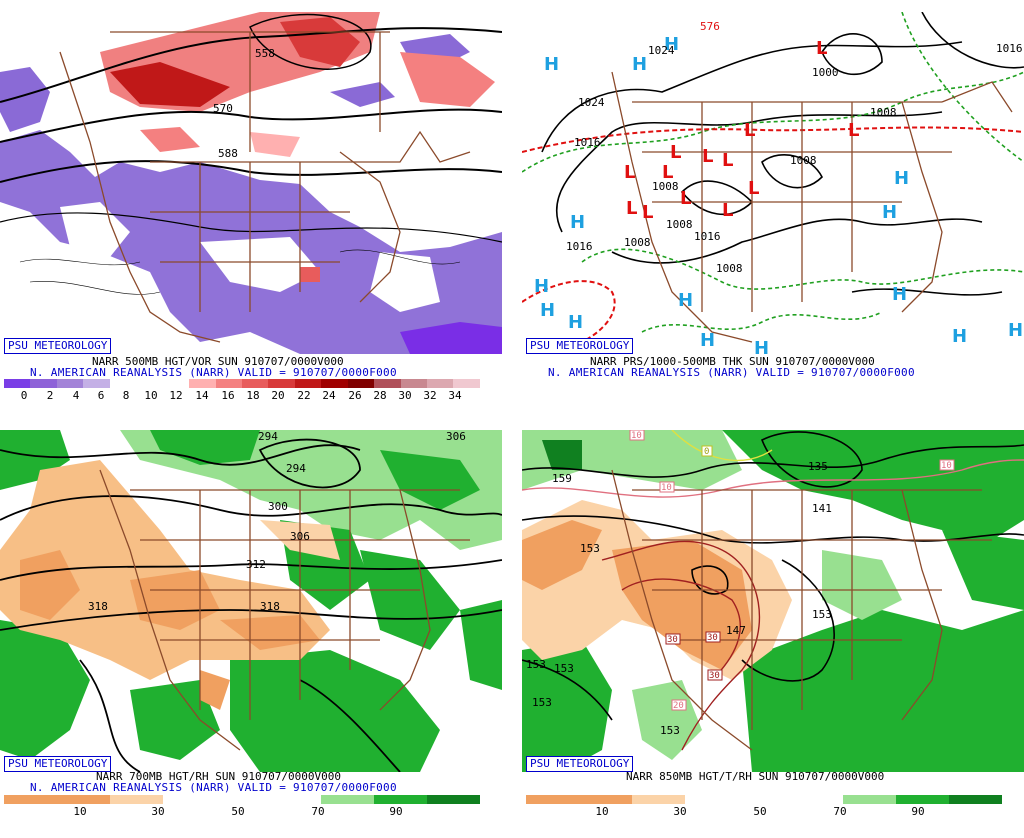  What do you see at coordinates (455, 395) in the screenshot?
I see `colorbar-tick: 34` at bounding box center [455, 395].